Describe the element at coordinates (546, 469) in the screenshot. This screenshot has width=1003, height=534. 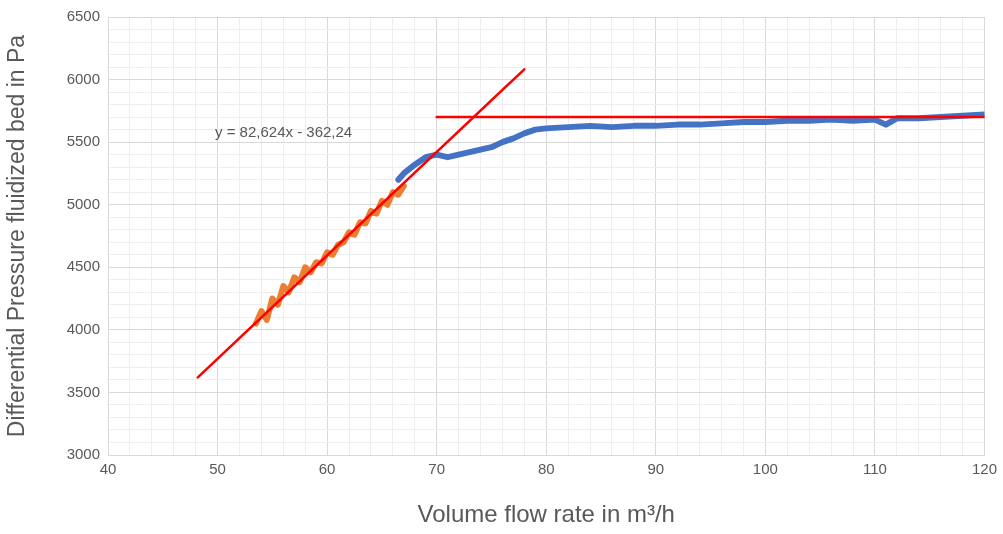
I see `x-tick-label: 80` at that location.